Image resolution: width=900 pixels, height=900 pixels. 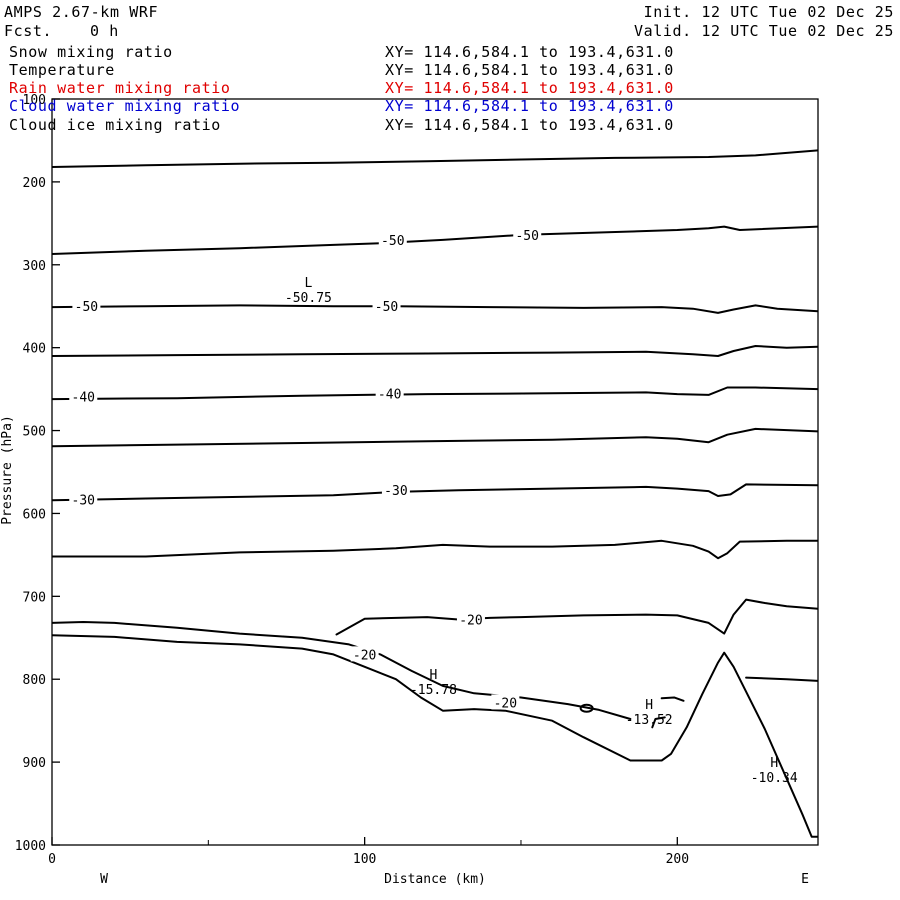 What do you see at coordinates (91, 52) in the screenshot?
I see `field-name-snow: Snow mixing ratio` at bounding box center [91, 52].